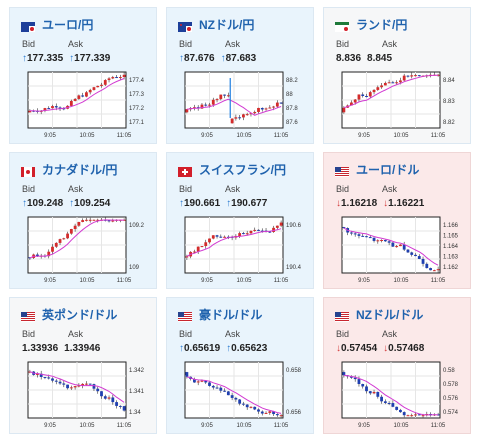 The image size is (480, 434). I want to click on ask-value-text: 1.33946, so click(82, 348).